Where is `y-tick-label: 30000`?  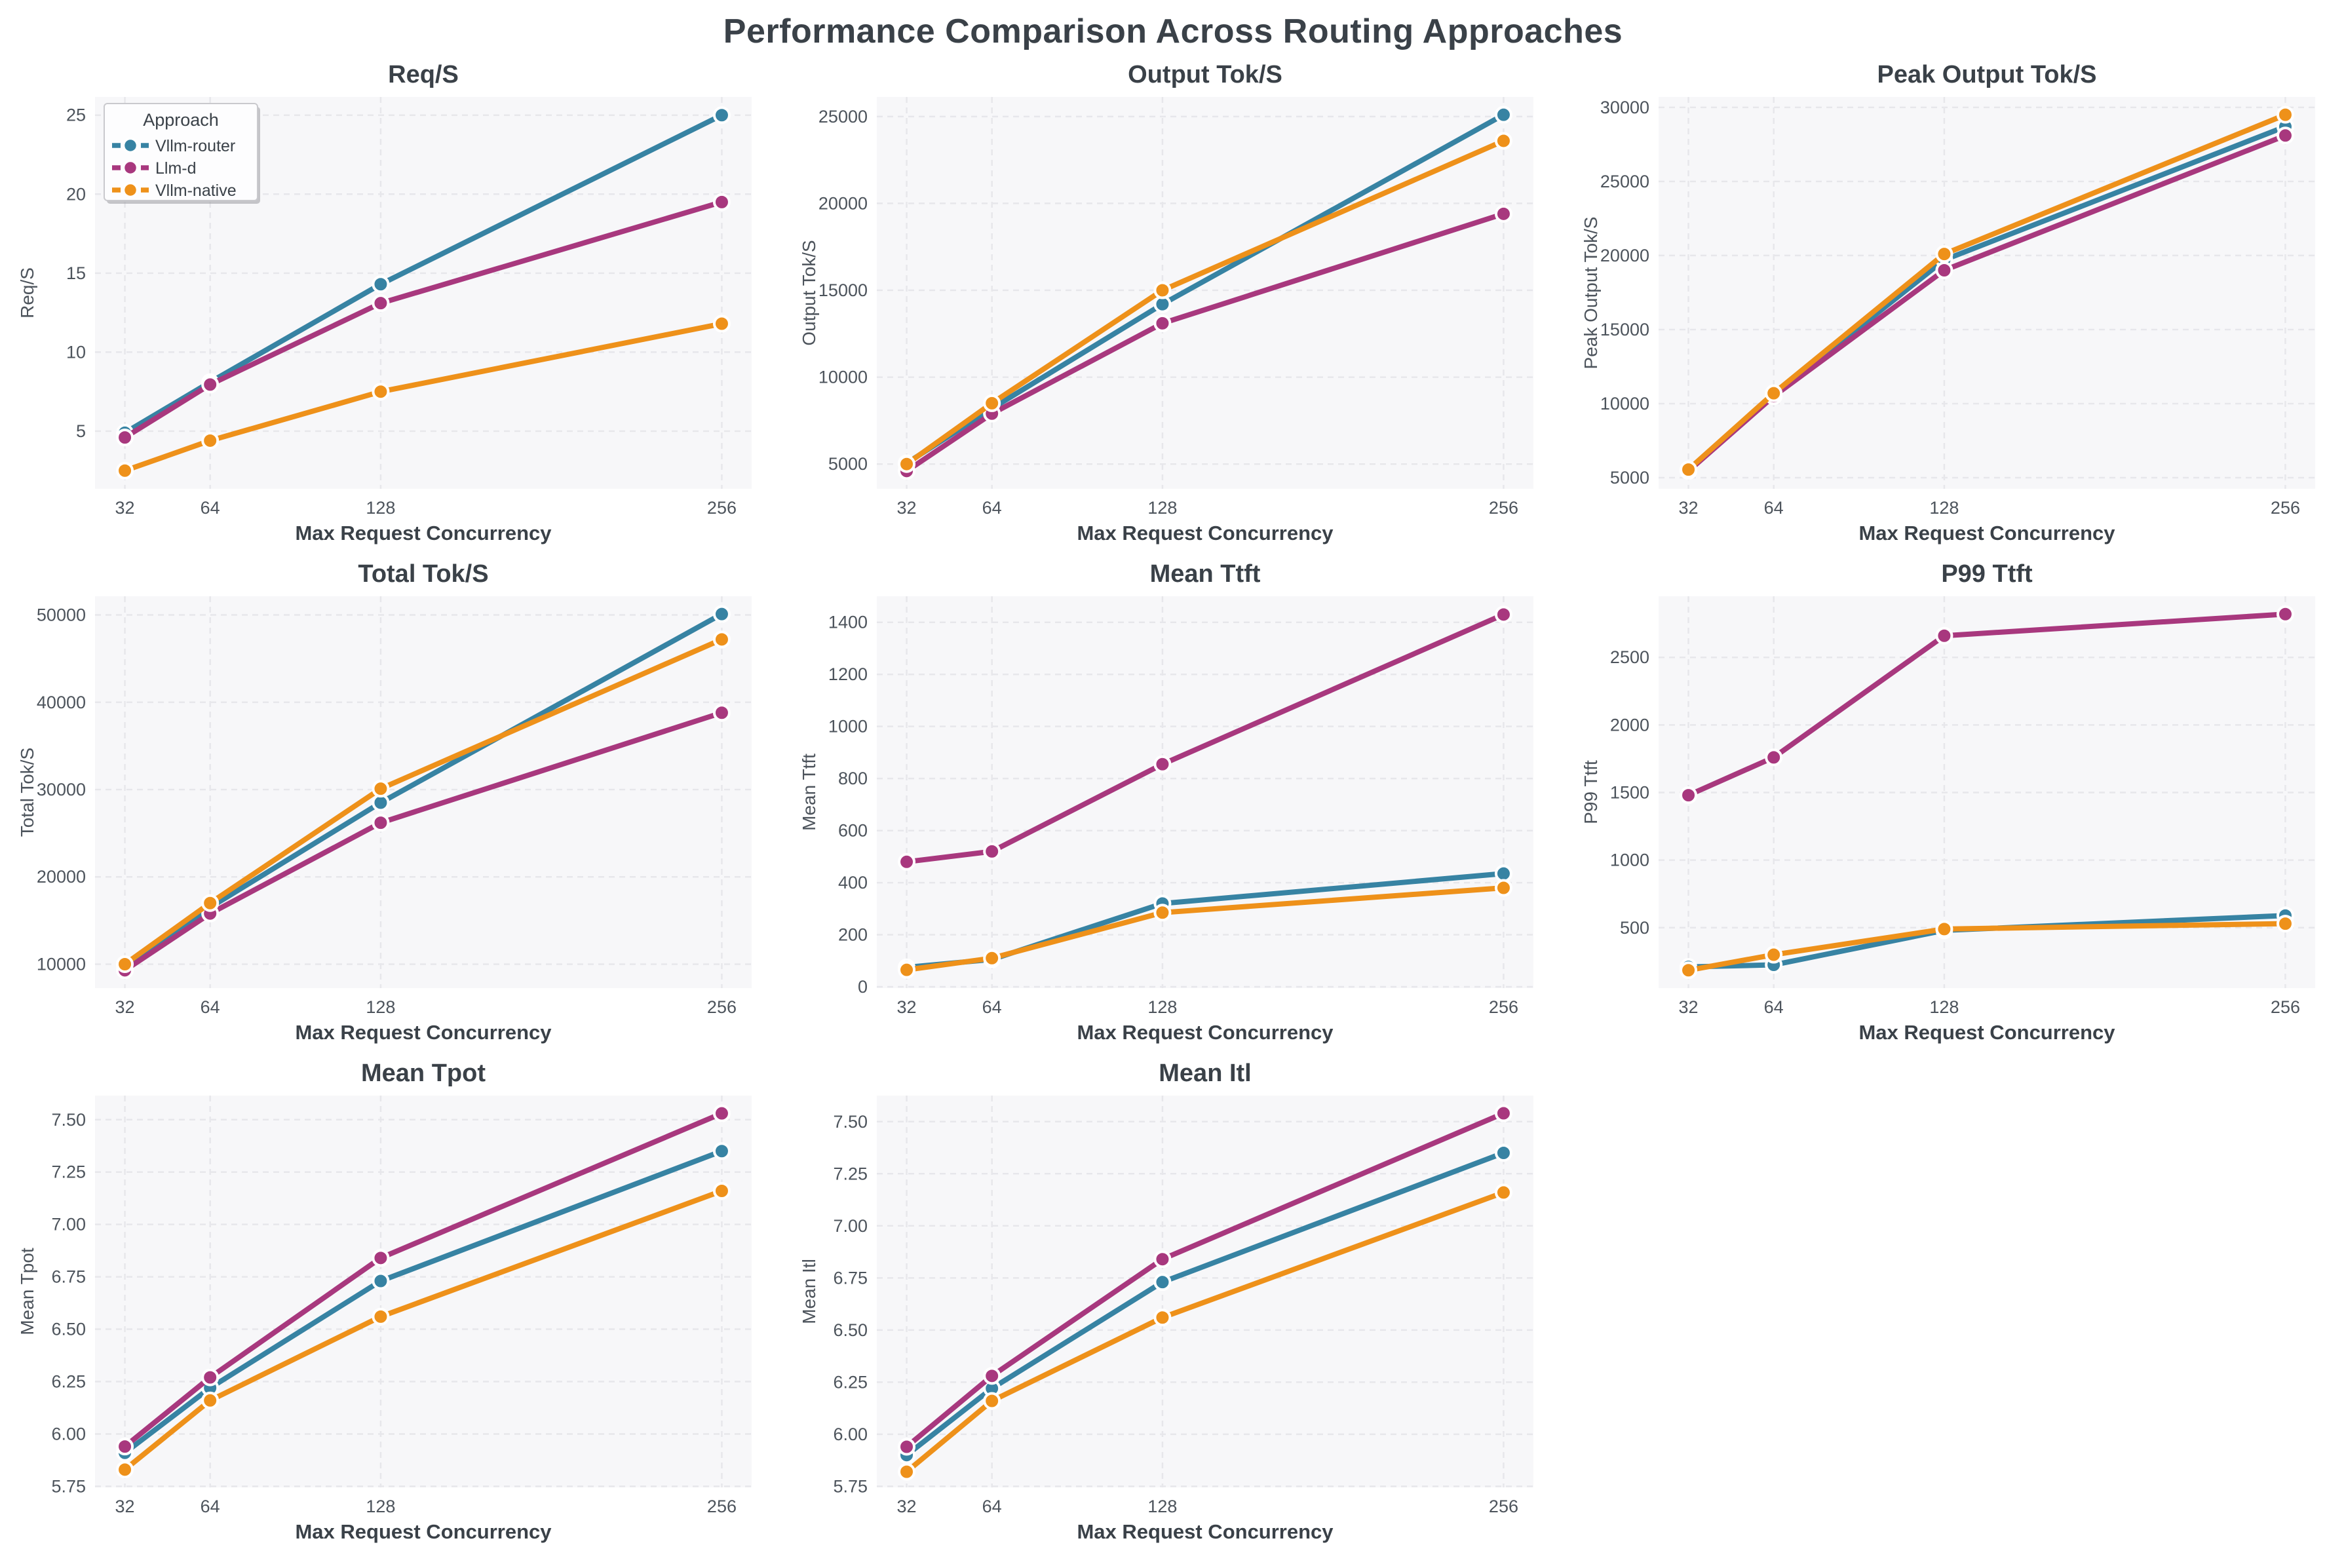
y-tick-label: 30000 is located at coordinates (1624, 108).